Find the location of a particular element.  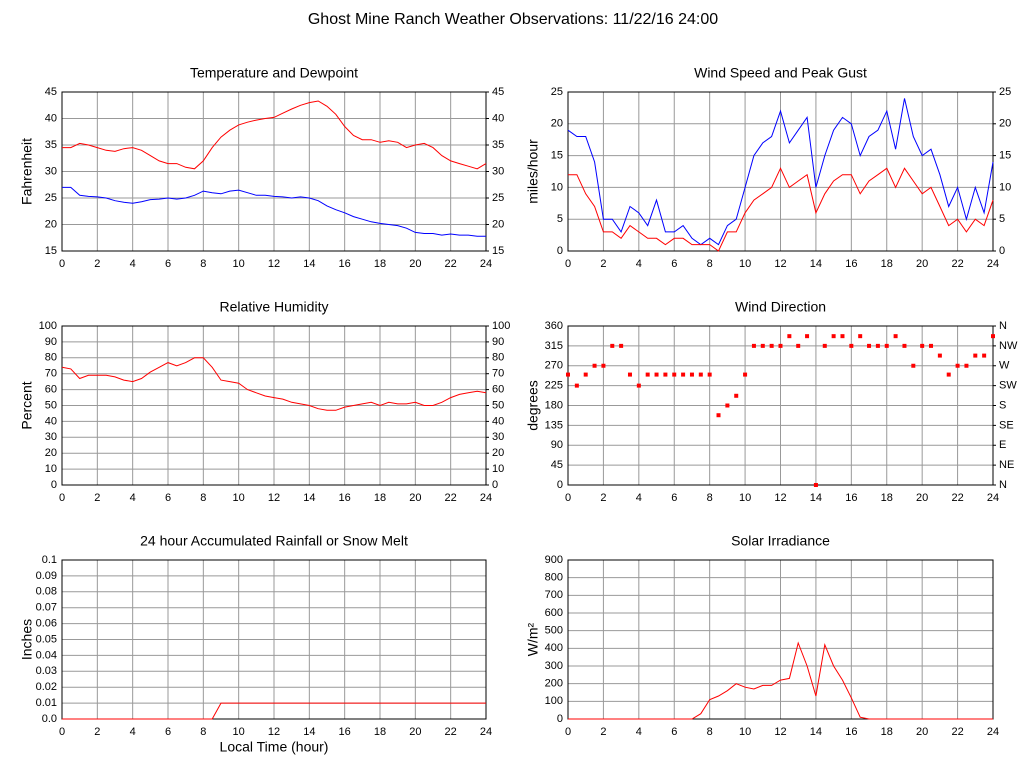

y-tick-label: 0.05 is located at coordinates (46, 639).